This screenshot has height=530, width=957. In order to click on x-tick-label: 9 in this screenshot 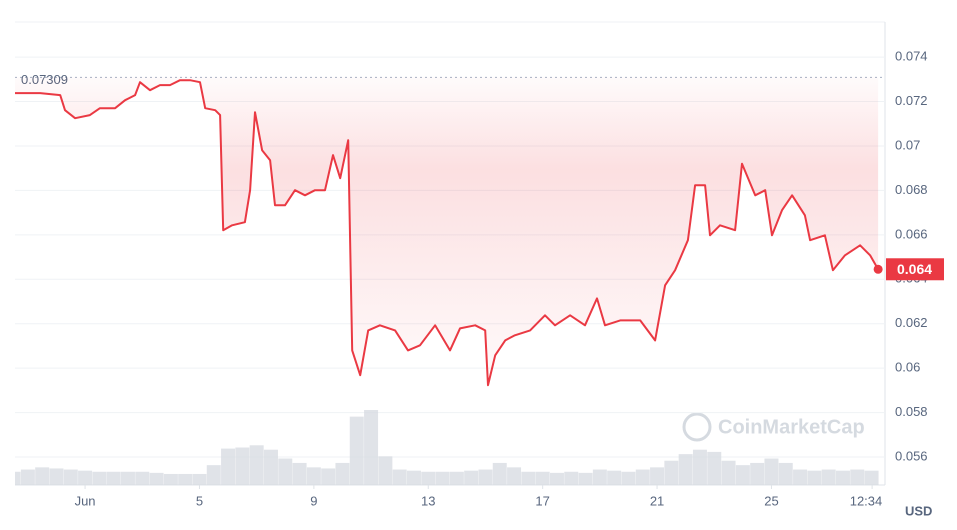, I will do `click(313, 500)`.